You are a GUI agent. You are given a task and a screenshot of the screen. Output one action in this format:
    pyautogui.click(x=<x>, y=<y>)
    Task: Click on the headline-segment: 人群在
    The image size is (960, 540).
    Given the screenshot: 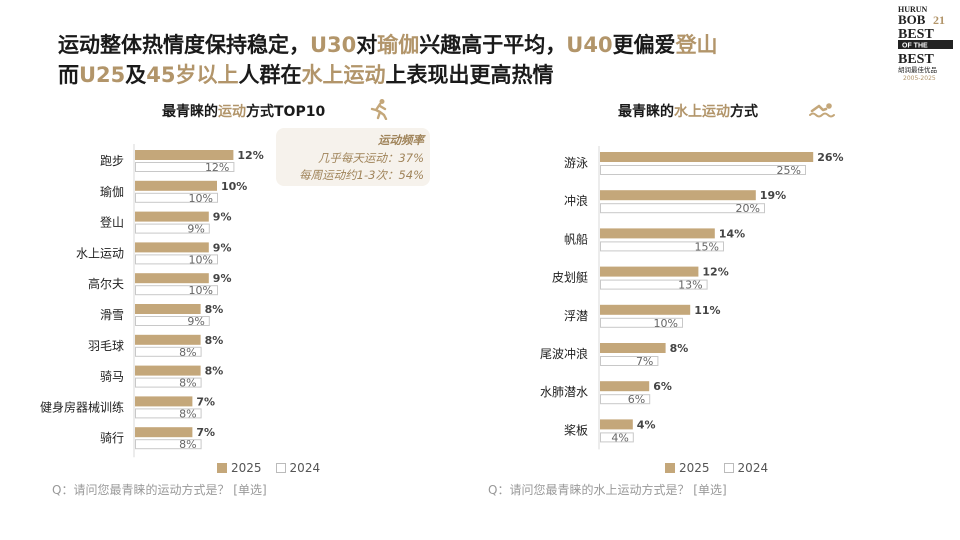 What is the action you would take?
    pyautogui.click(x=270, y=75)
    